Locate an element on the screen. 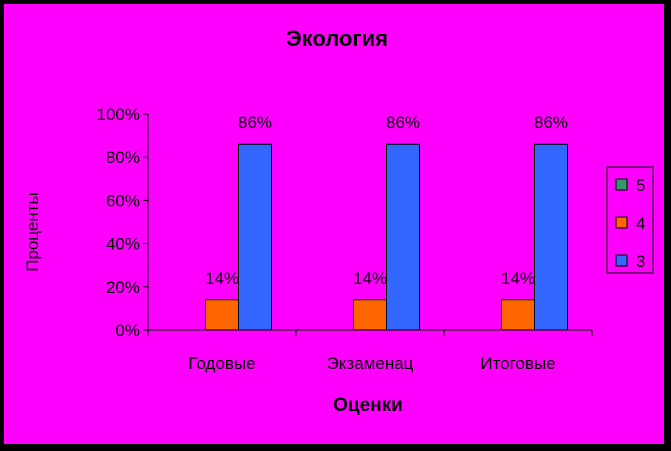 This screenshot has width=671, height=451. legend: 5 4 3 is located at coordinates (630, 223).